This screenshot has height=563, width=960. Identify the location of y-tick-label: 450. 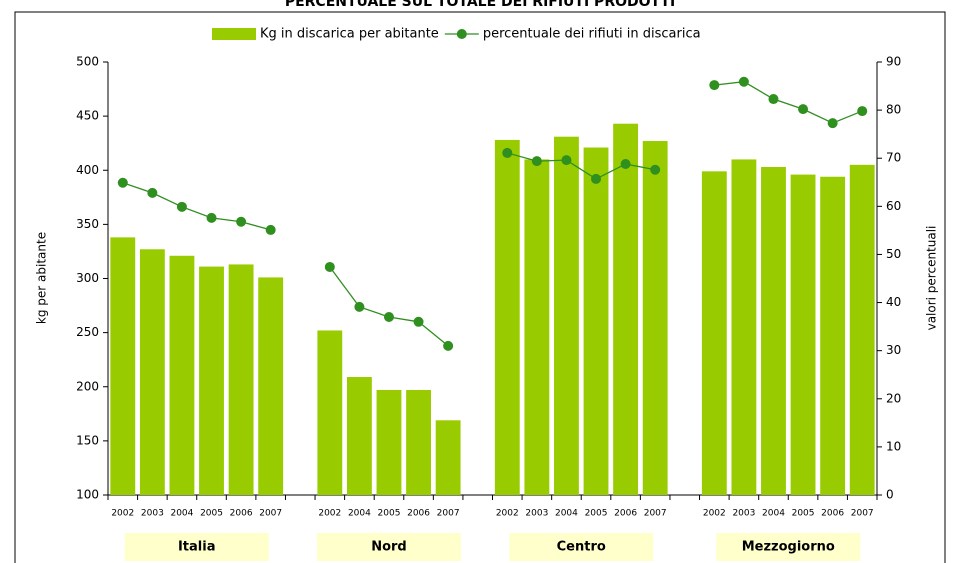
(87, 116).